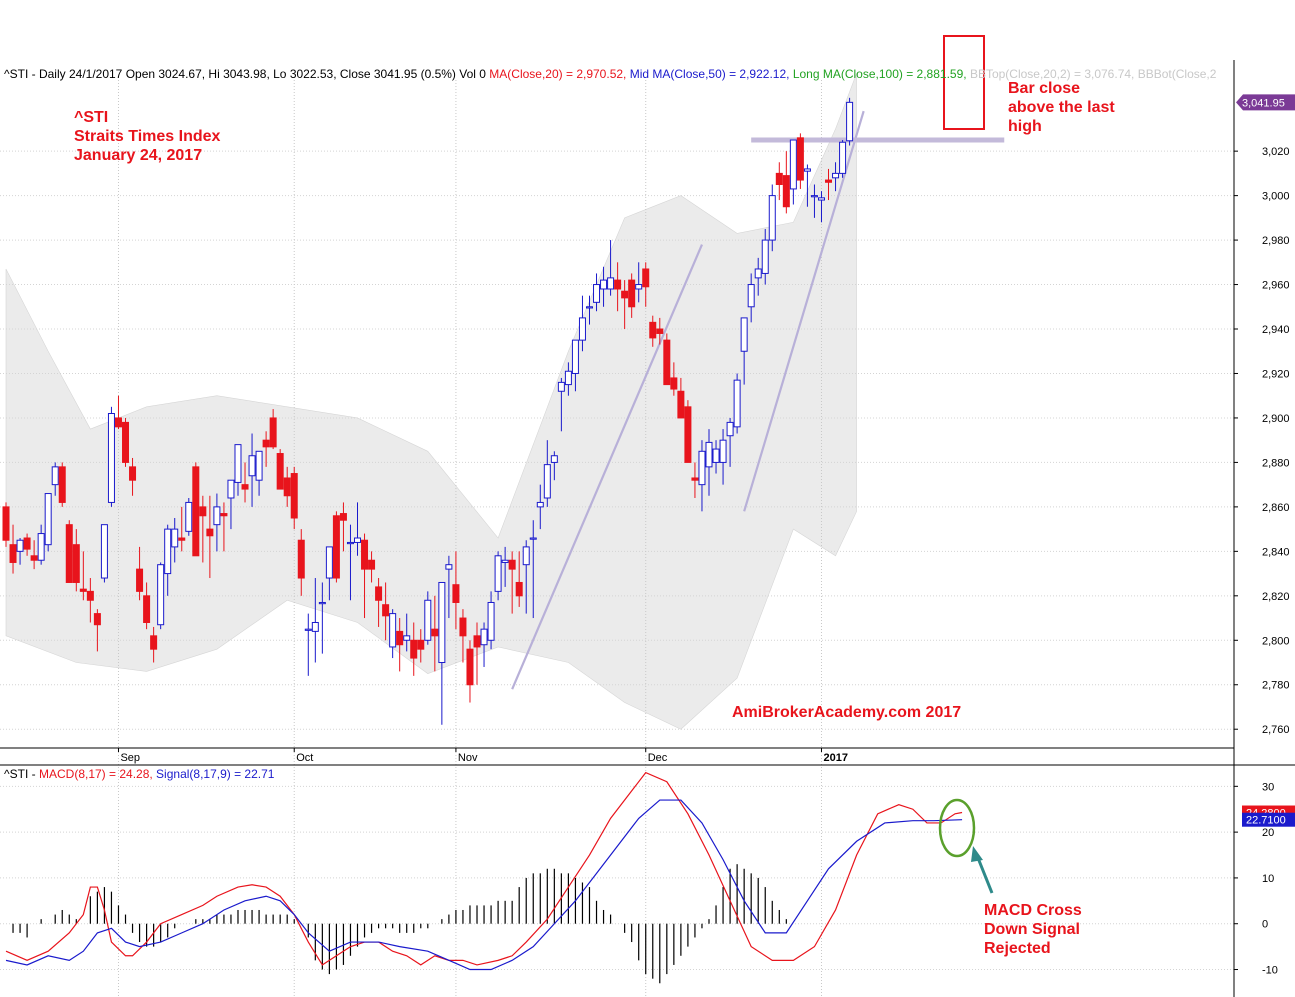 The height and width of the screenshot is (997, 1295). What do you see at coordinates (607, 467) in the screenshot?
I see `uptrend-1-line` at bounding box center [607, 467].